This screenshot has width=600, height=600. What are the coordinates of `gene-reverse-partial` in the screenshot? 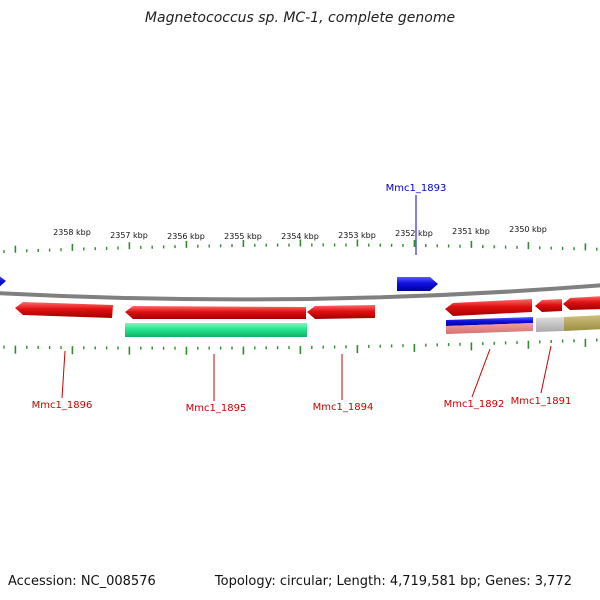 It's located at (581, 303).